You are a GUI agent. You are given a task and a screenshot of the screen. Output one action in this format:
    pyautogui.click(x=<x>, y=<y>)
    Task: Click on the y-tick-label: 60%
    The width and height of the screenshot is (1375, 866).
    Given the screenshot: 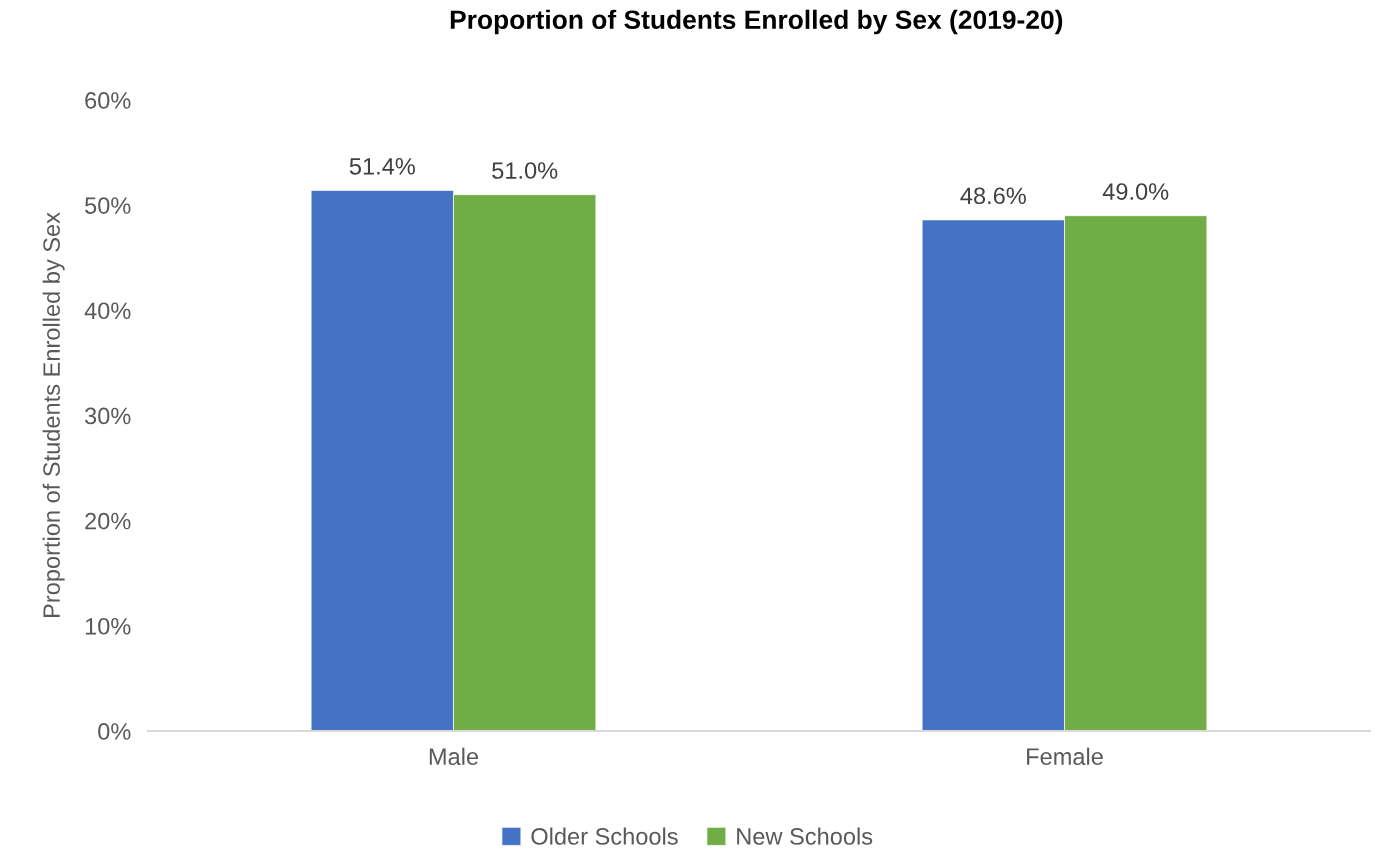 What is the action you would take?
    pyautogui.click(x=108, y=100)
    